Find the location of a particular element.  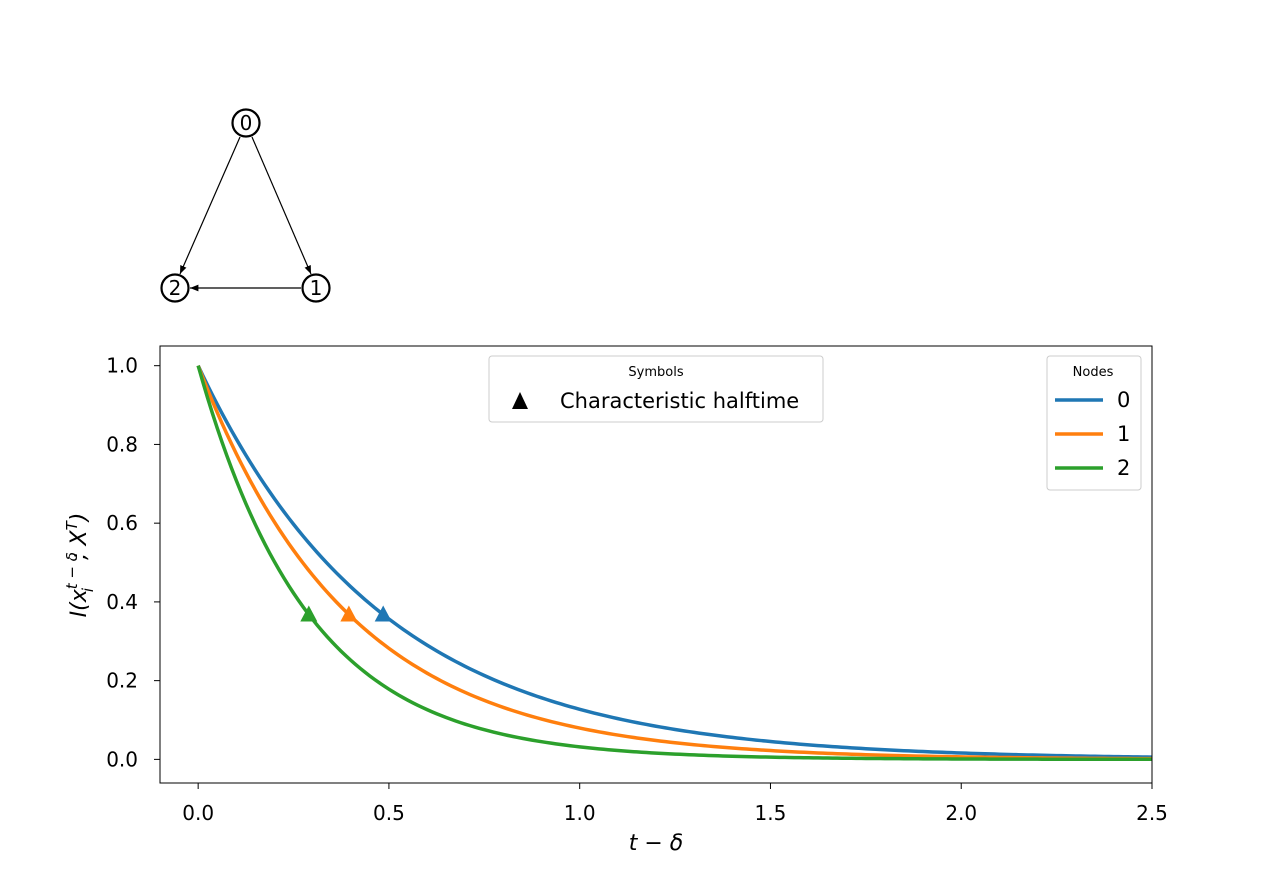

x-tick-label: 2.5 is located at coordinates (1152, 813).